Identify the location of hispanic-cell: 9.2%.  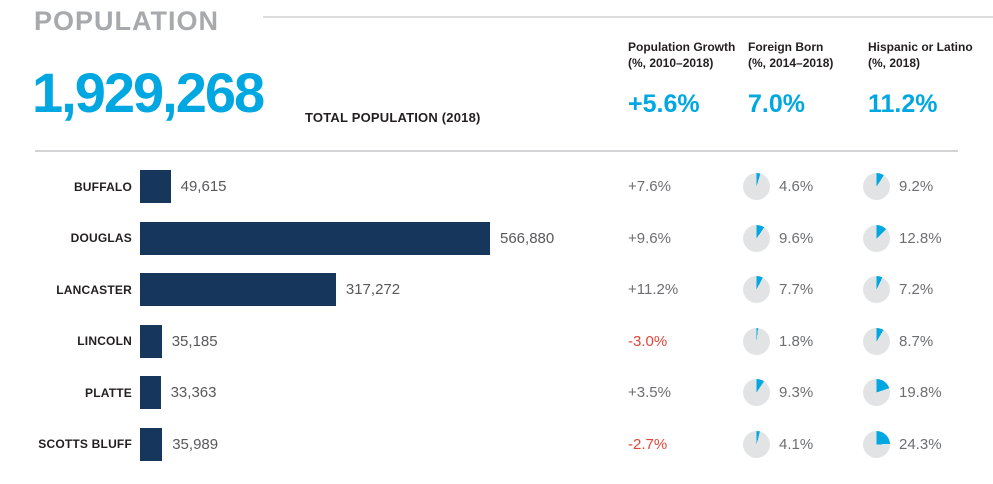
(909, 187).